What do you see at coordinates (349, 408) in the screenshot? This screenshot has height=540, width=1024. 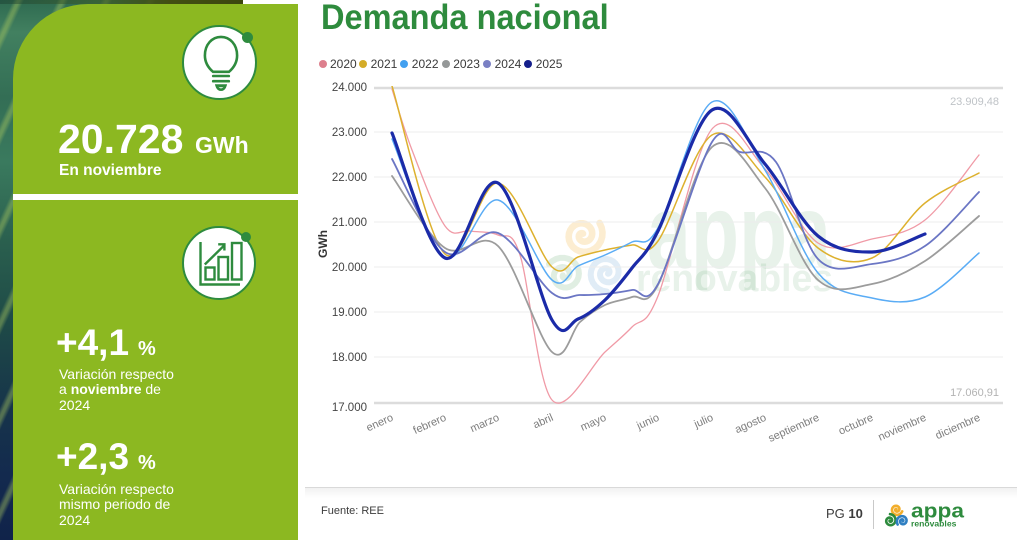 I see `svg-text: 17.000` at bounding box center [349, 408].